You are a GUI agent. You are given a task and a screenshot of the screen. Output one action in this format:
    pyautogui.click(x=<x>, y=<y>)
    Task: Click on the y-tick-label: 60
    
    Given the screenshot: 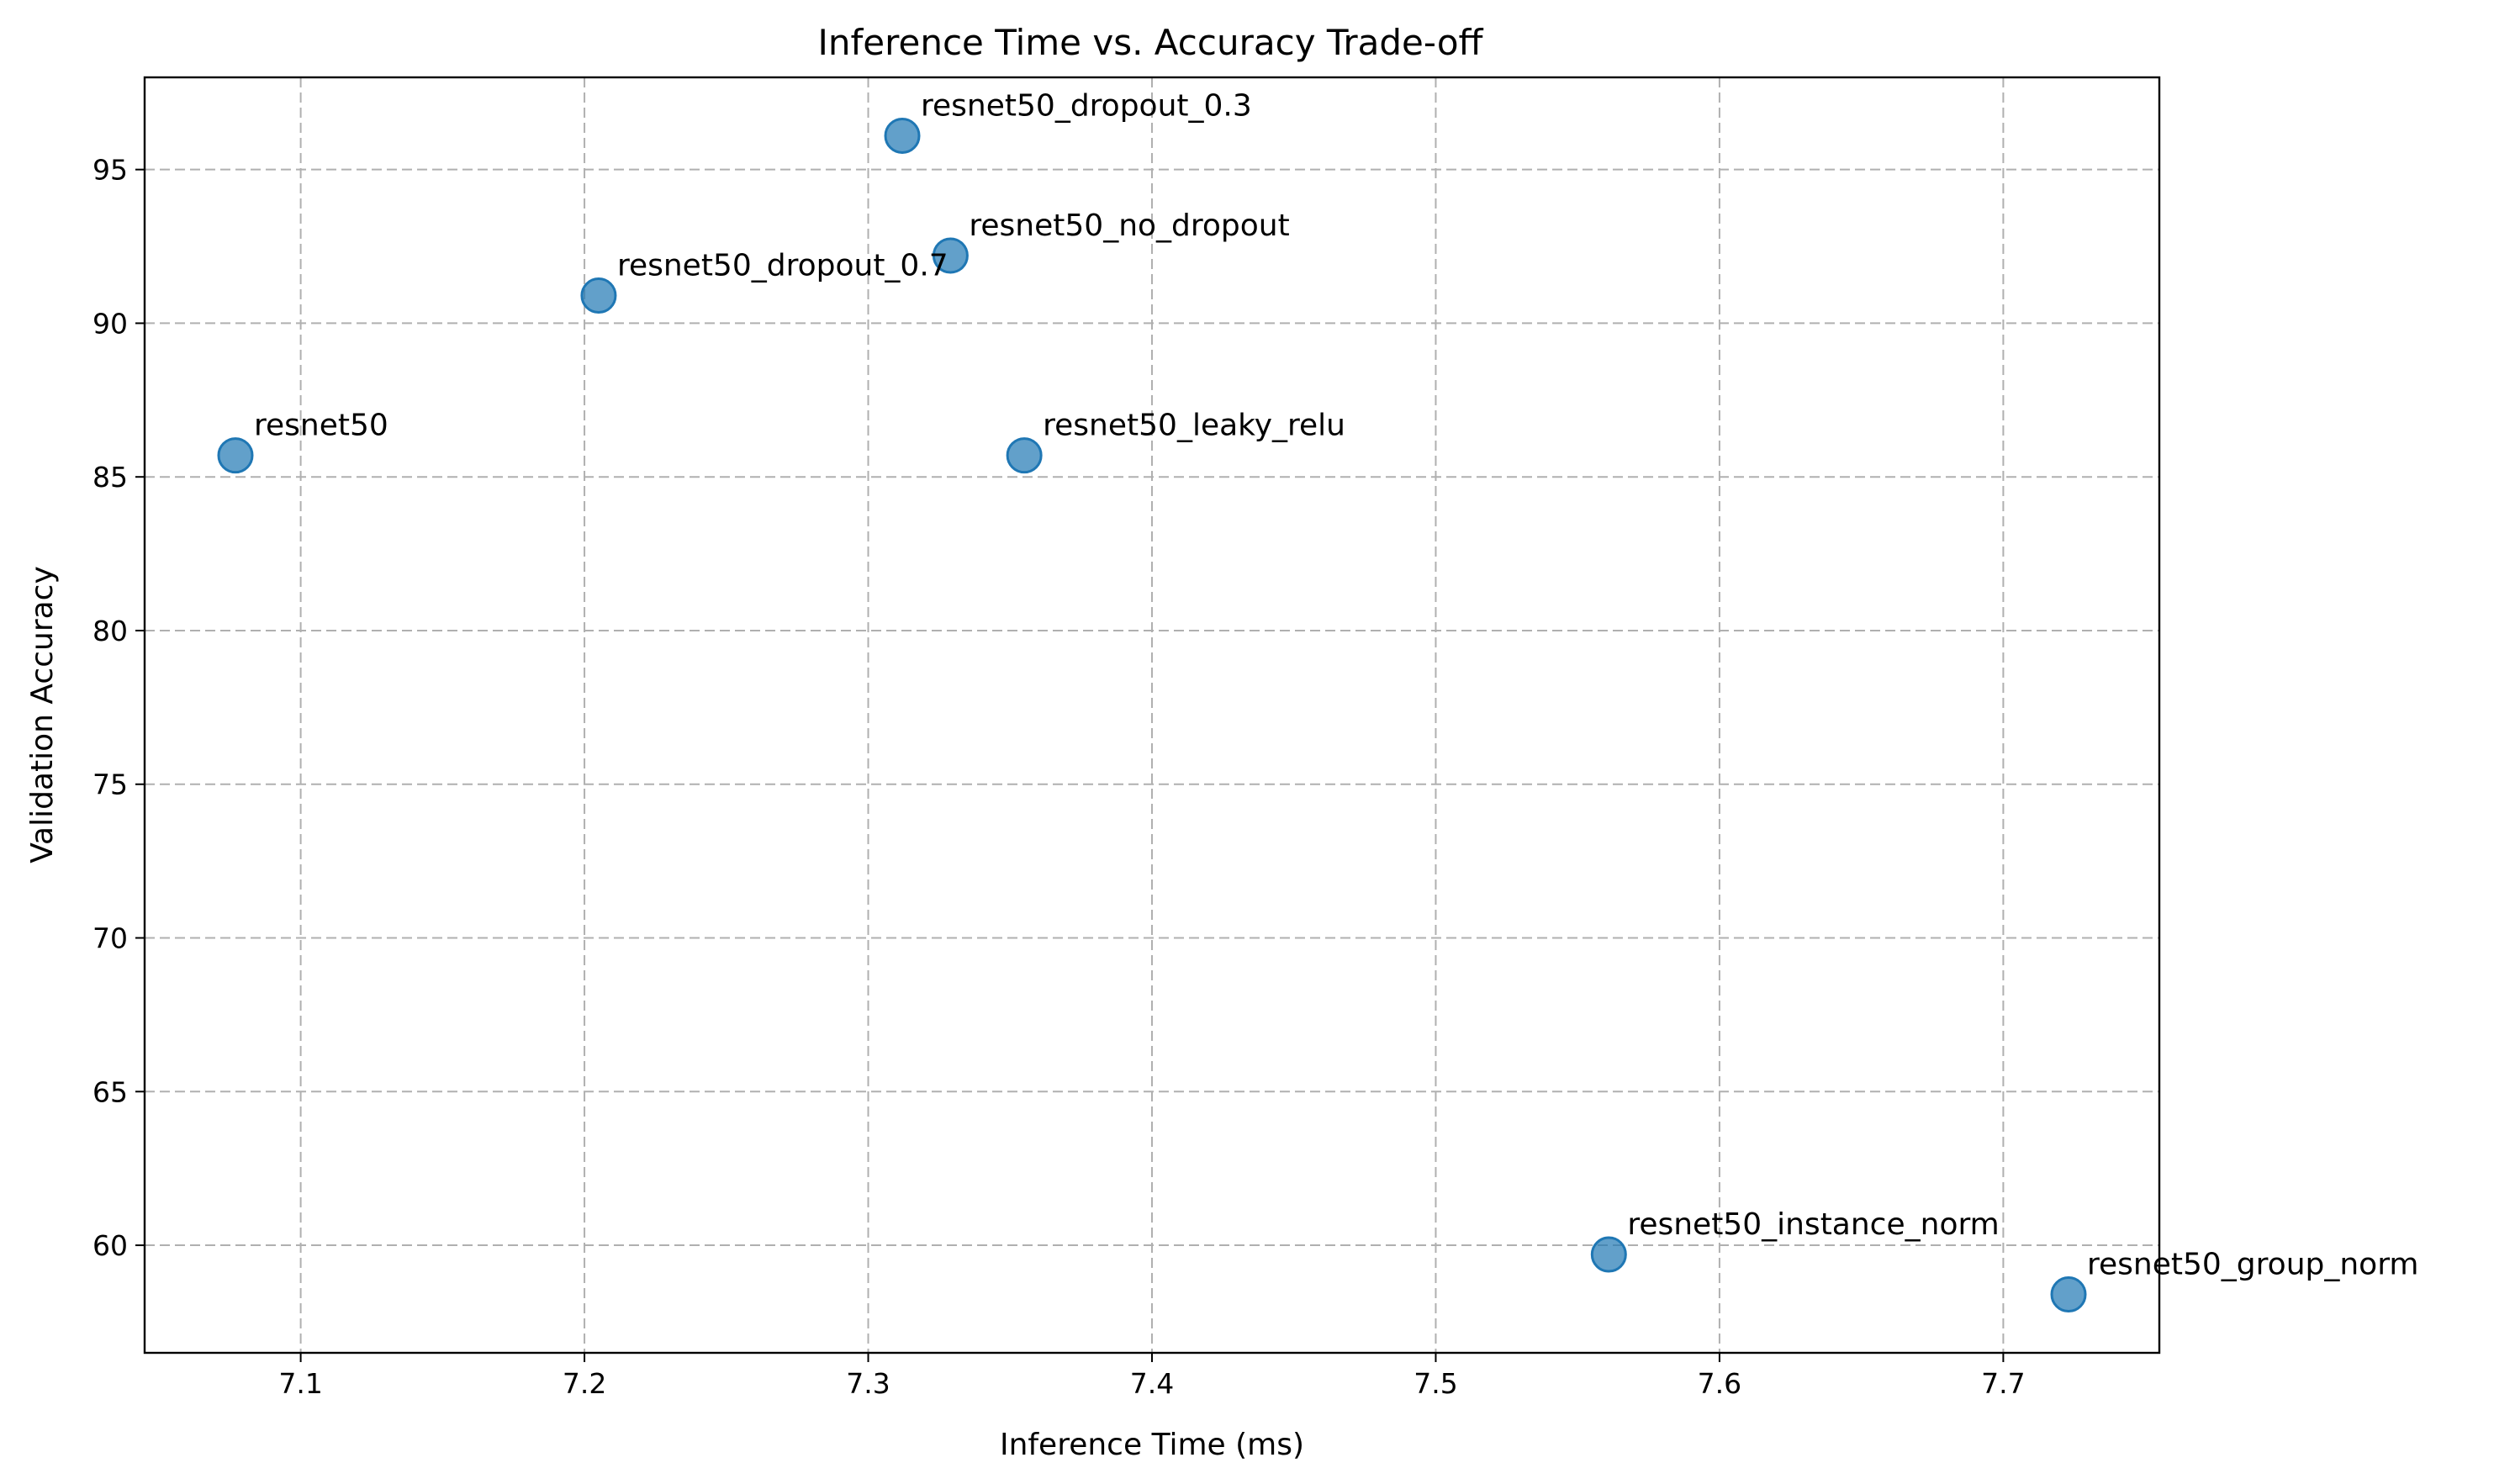 What is the action you would take?
    pyautogui.click(x=110, y=1245)
    